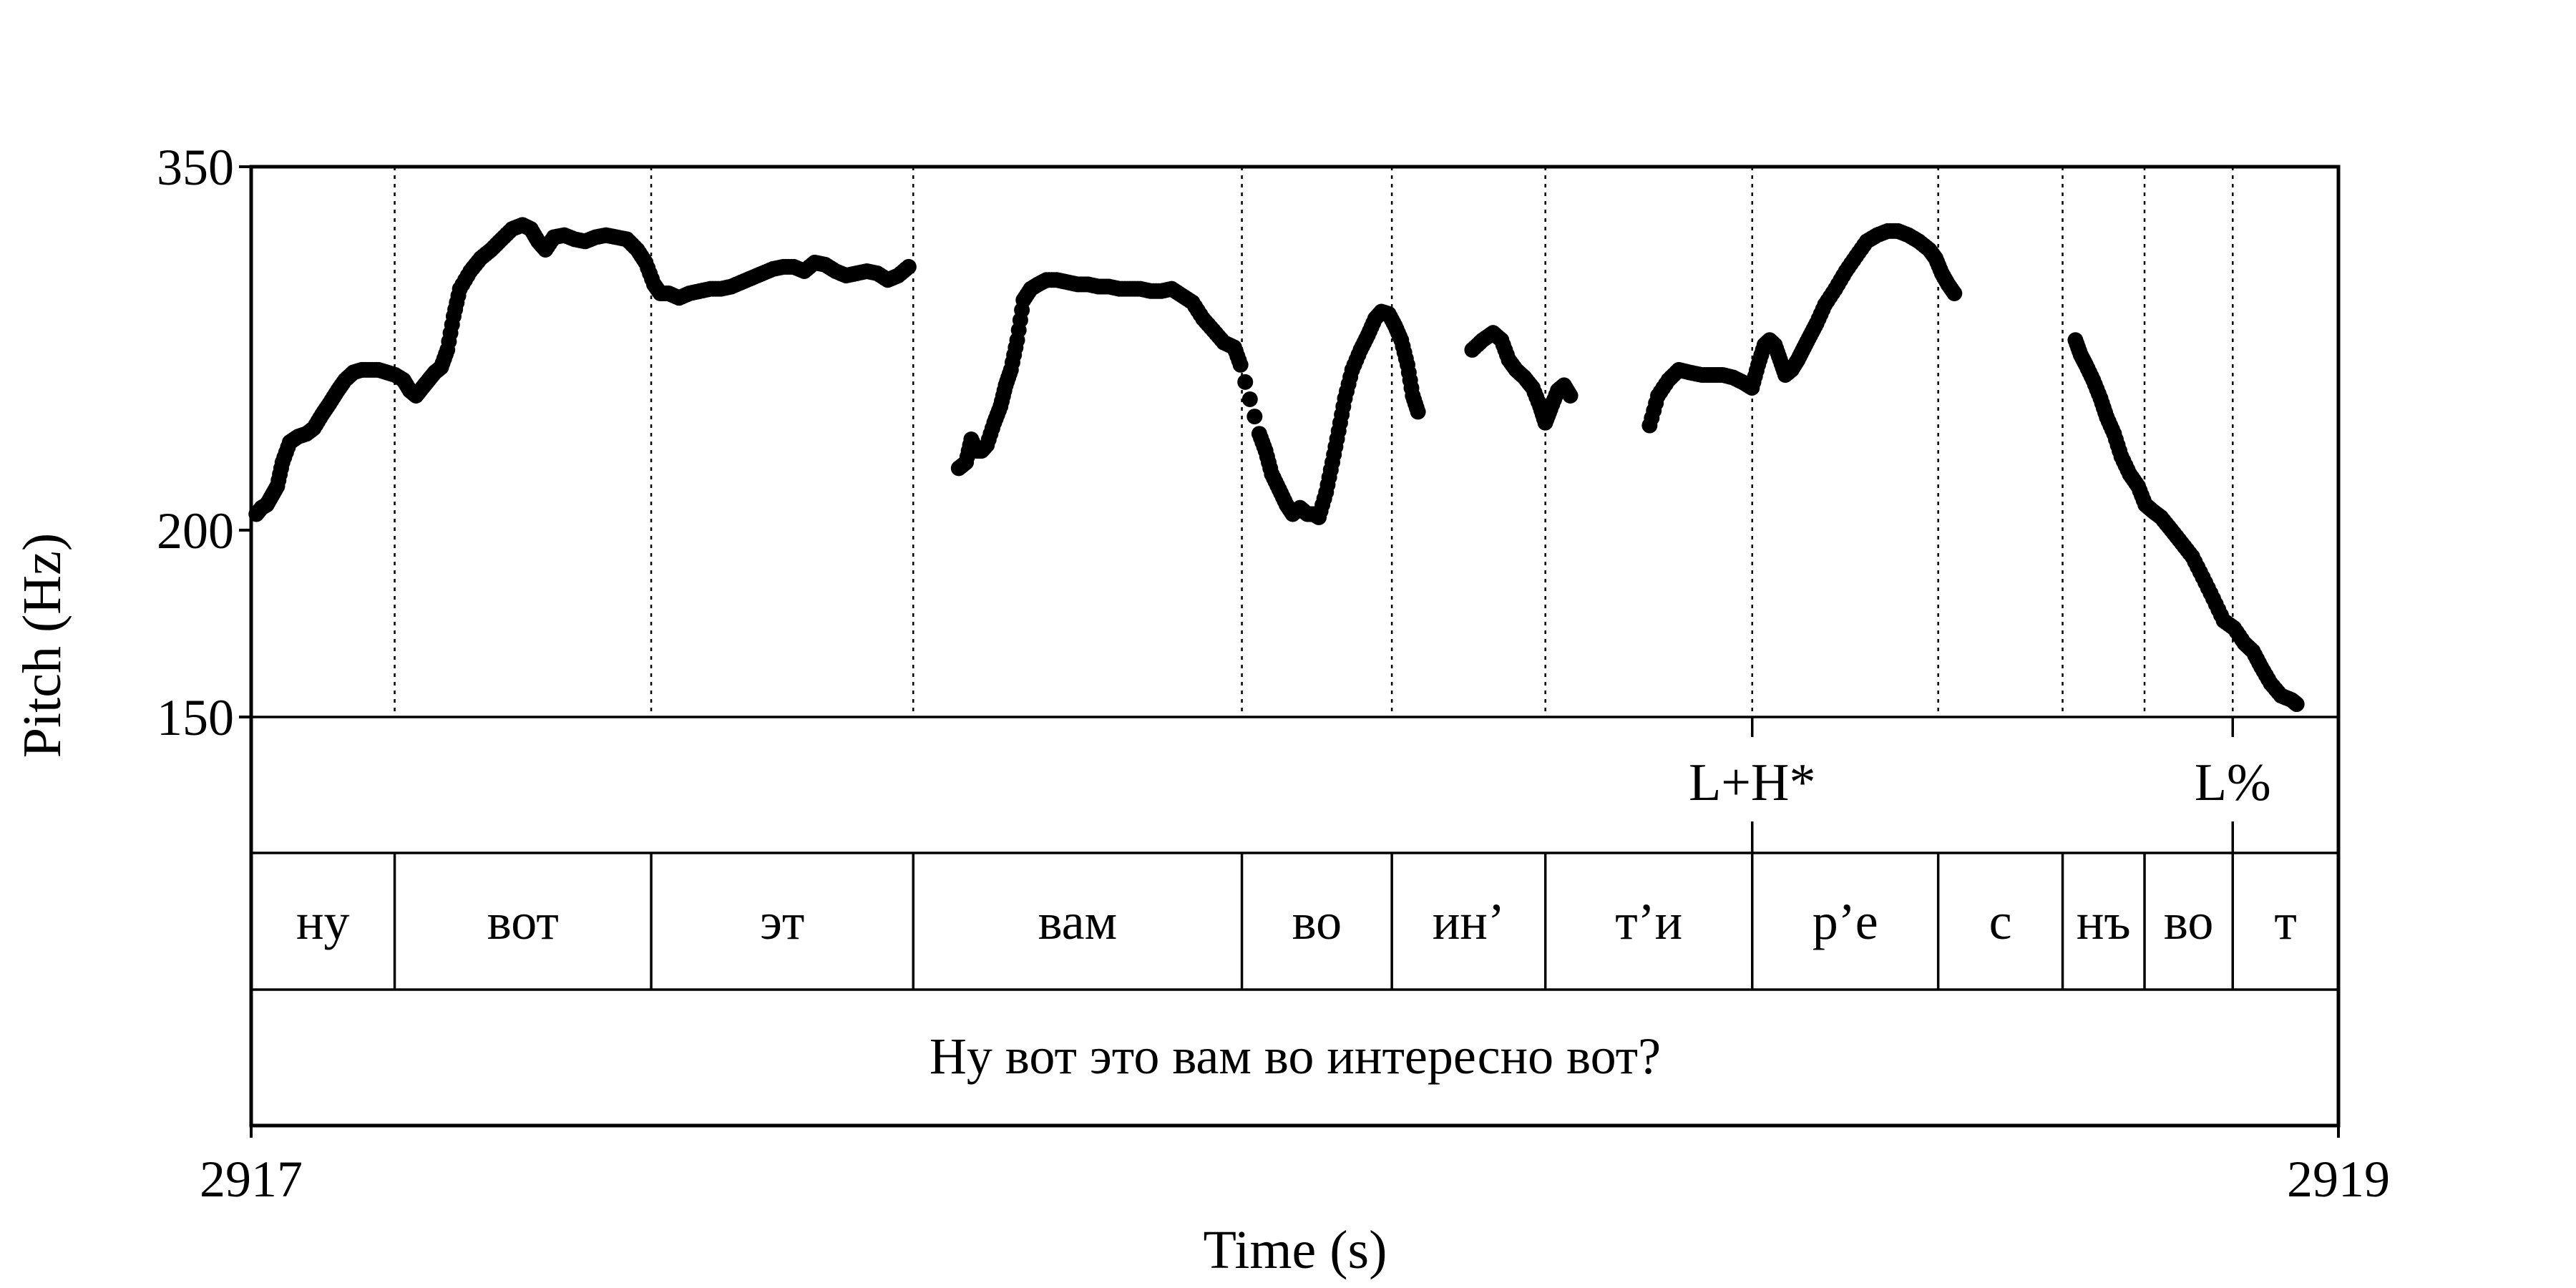 The width and height of the screenshot is (2576, 1288). What do you see at coordinates (2233, 782) in the screenshot?
I see `tone-label: L%` at bounding box center [2233, 782].